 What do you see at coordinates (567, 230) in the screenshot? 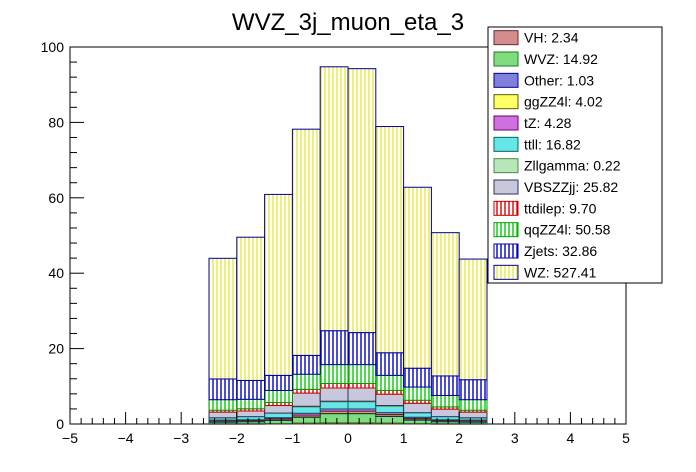
I see `legend-label: qqZZ4l: 50.58` at bounding box center [567, 230].